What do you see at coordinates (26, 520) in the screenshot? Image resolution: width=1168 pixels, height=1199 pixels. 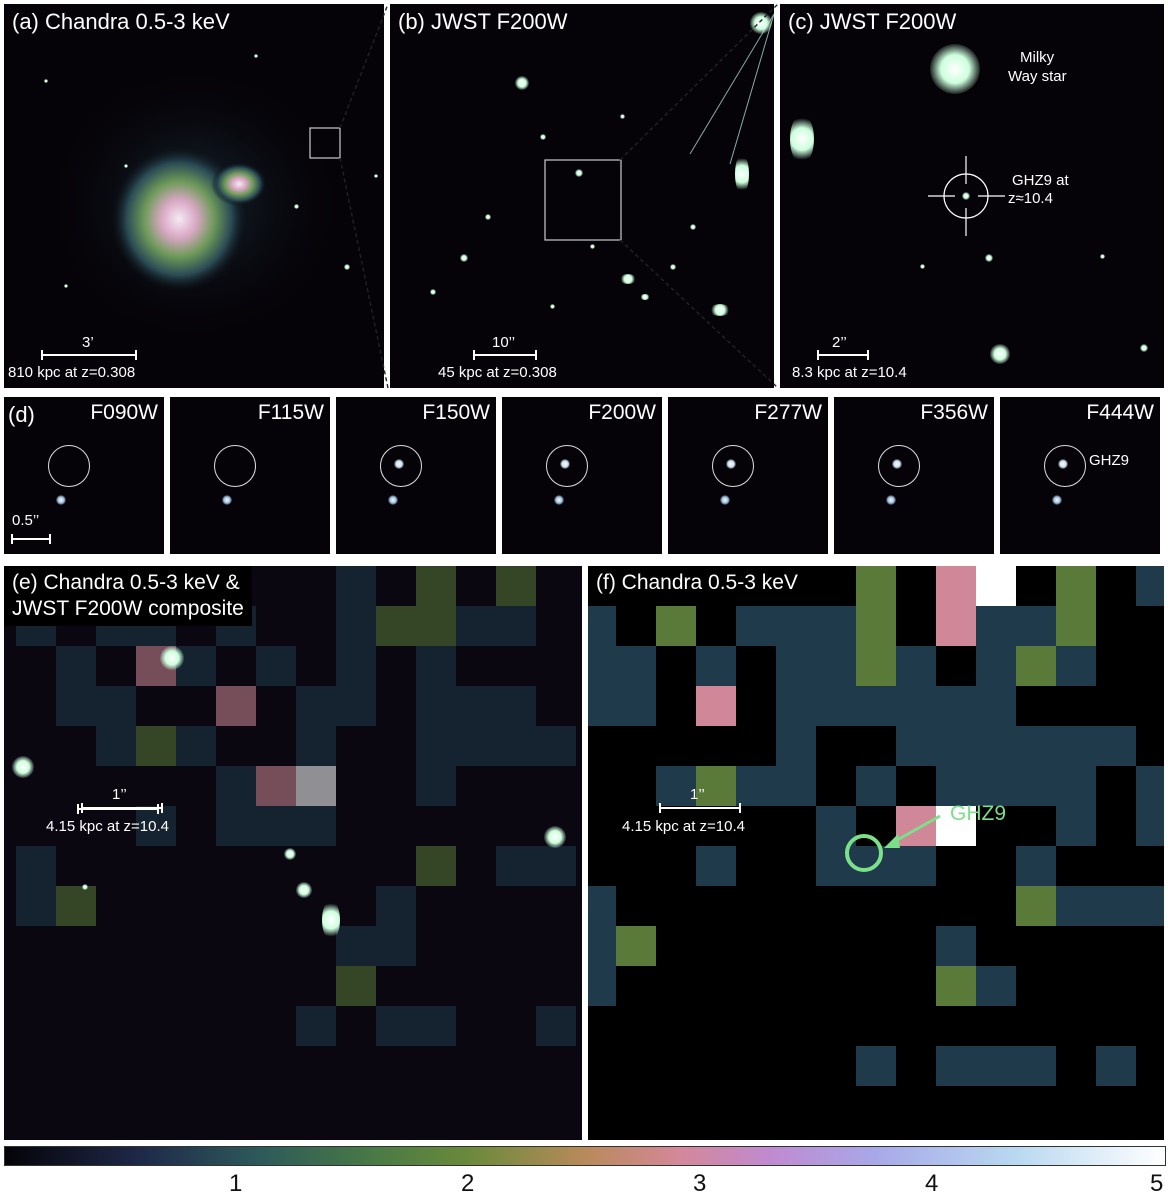 I see `scale-d: 0.5’’` at bounding box center [26, 520].